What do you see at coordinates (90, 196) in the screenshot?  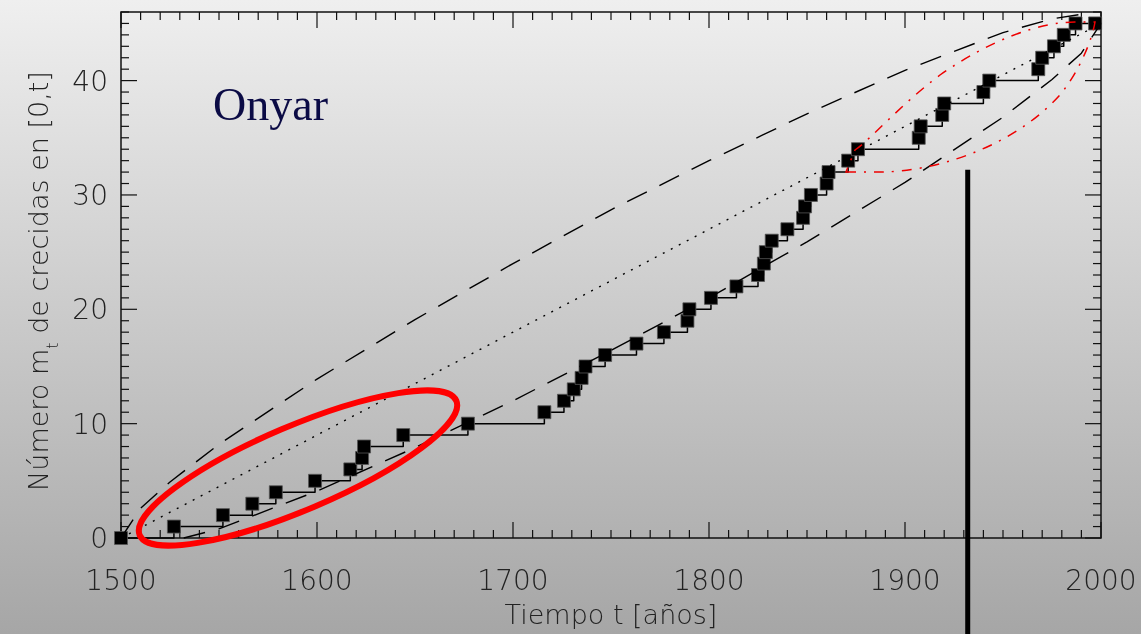 I see `y-tick-label: 30` at bounding box center [90, 196].